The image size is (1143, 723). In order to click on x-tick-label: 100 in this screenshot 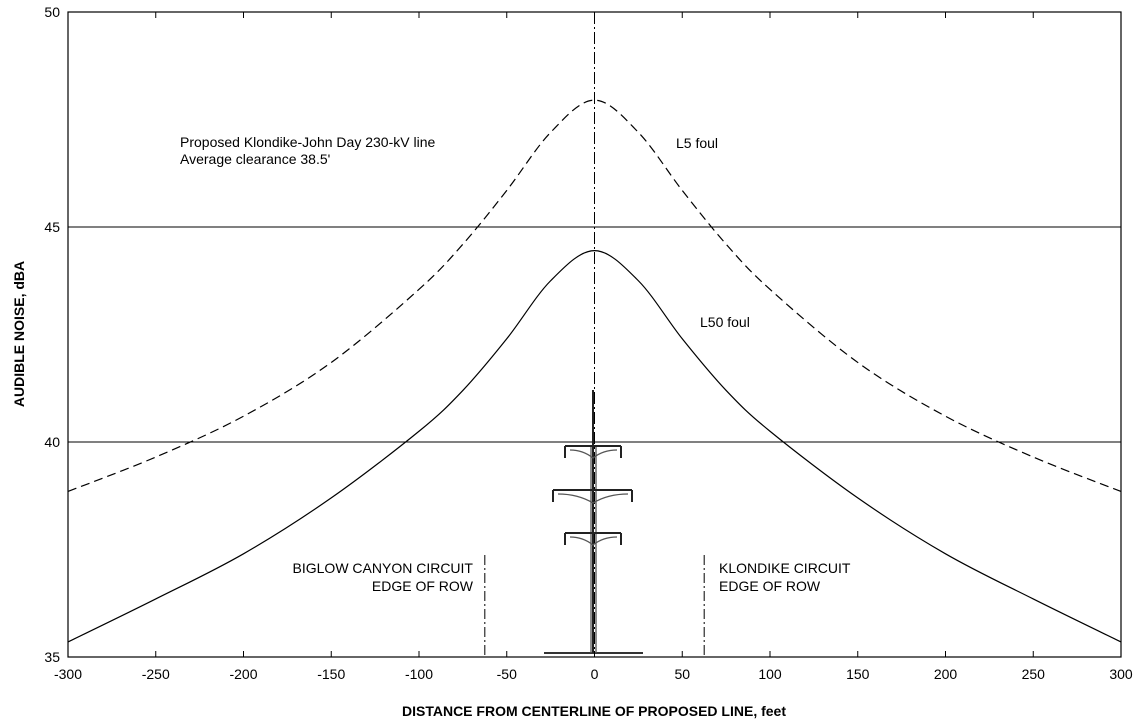, I will do `click(770, 674)`.